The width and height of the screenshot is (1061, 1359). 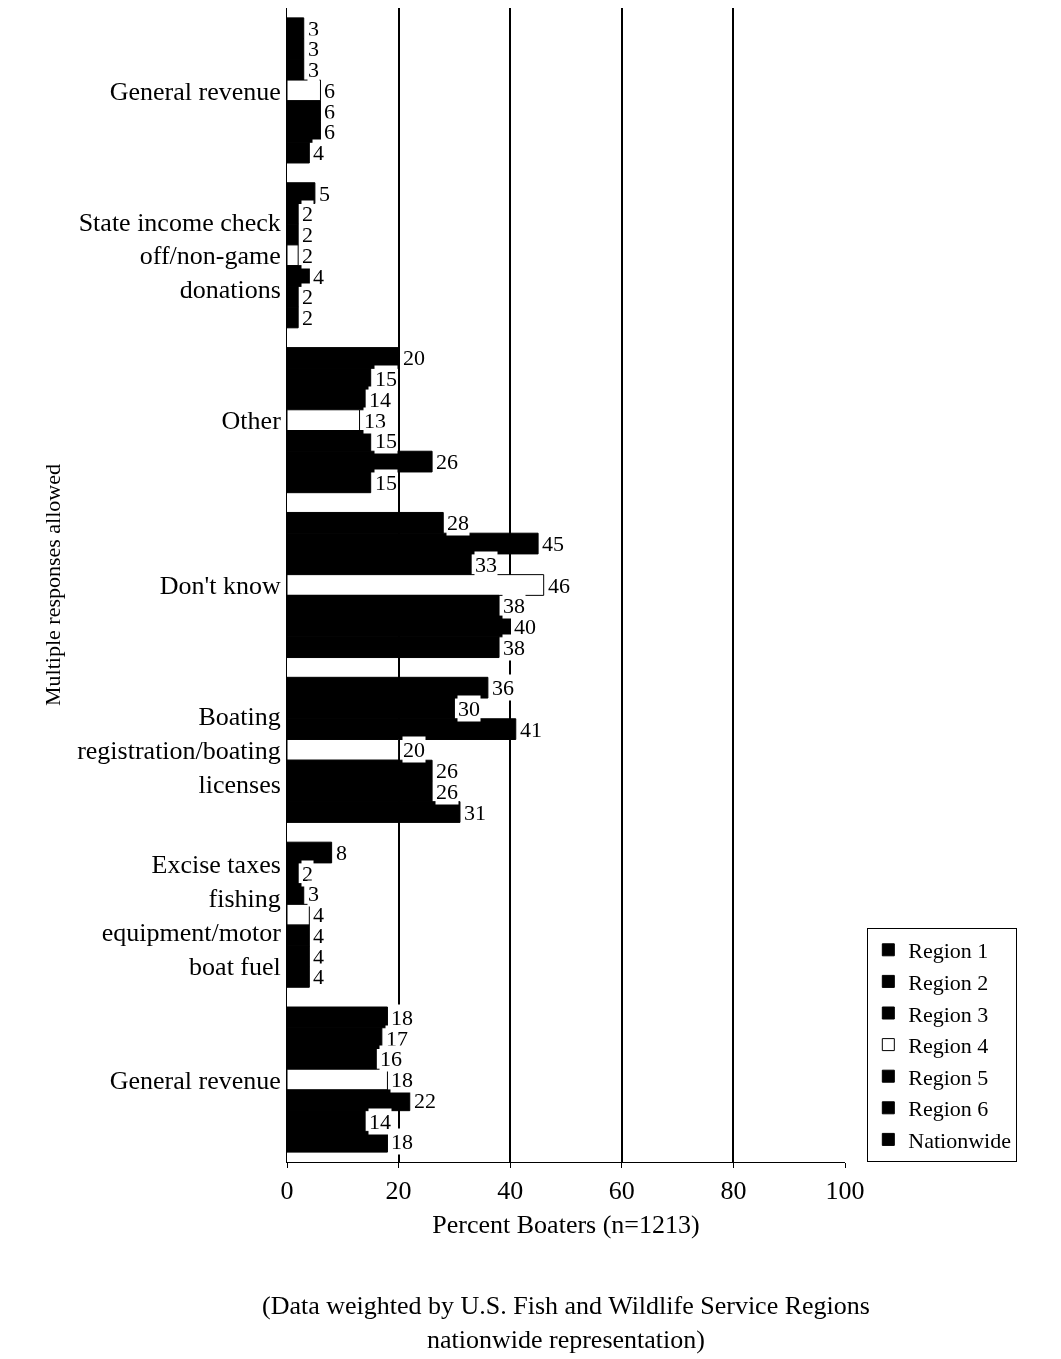 I want to click on legend-label: Region 5, so click(x=948, y=1077).